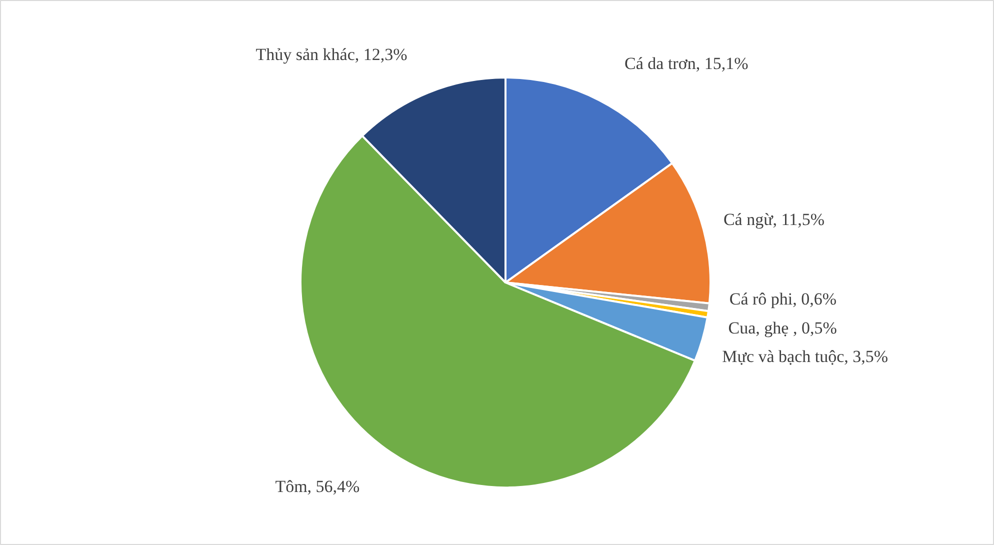 The image size is (994, 545). What do you see at coordinates (783, 299) in the screenshot?
I see `slice-label: Cá rô phi, 0,6%` at bounding box center [783, 299].